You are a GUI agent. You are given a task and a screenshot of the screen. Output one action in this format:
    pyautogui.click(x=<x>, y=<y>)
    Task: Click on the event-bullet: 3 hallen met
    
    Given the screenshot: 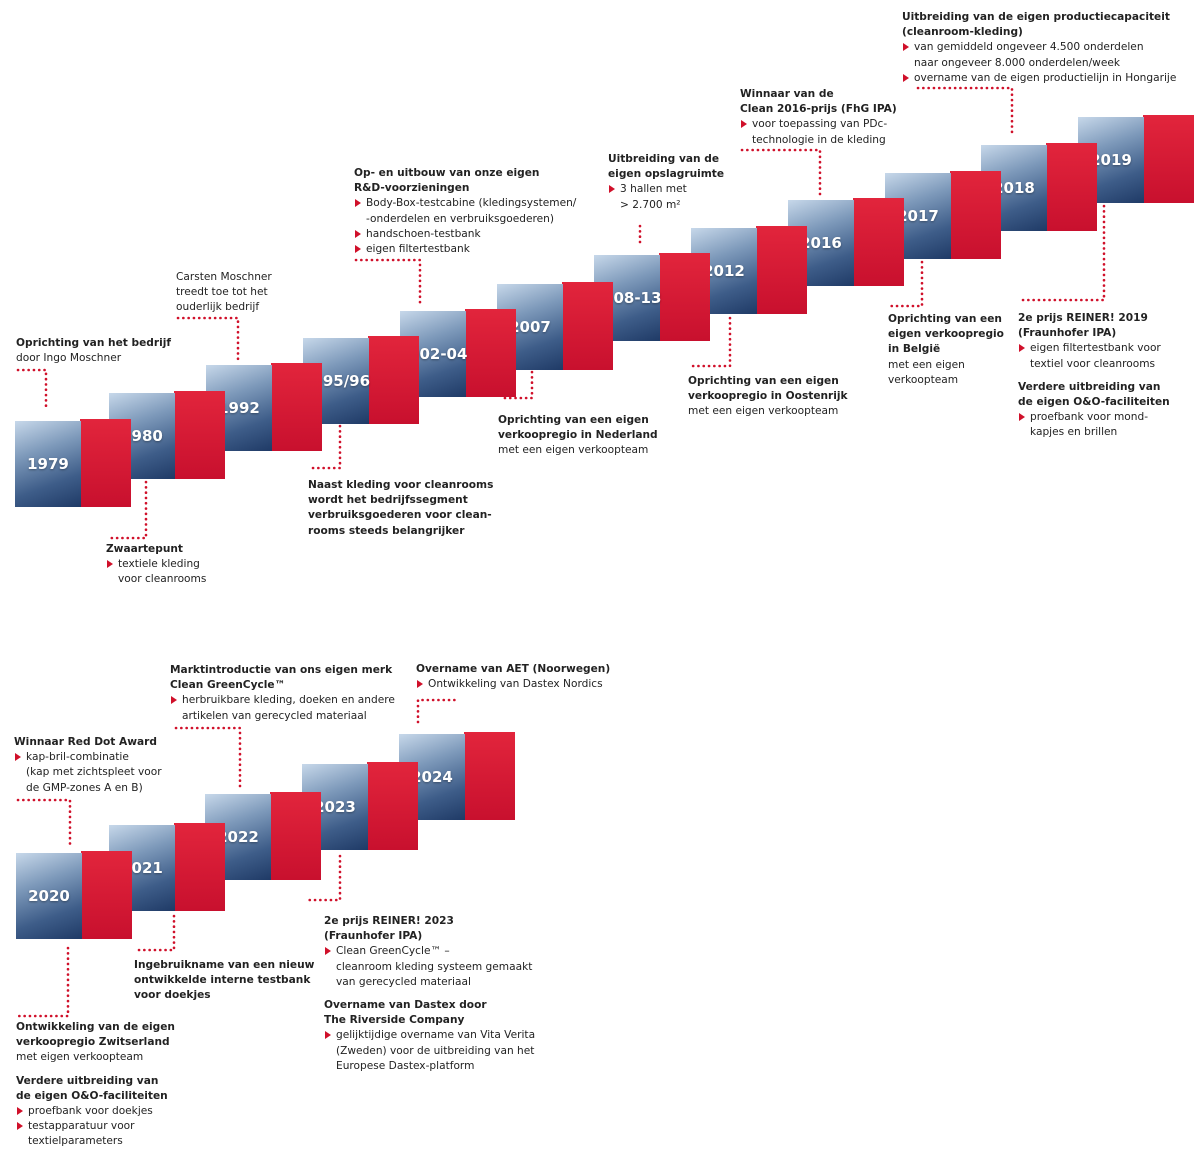 What is the action you would take?
    pyautogui.click(x=666, y=189)
    